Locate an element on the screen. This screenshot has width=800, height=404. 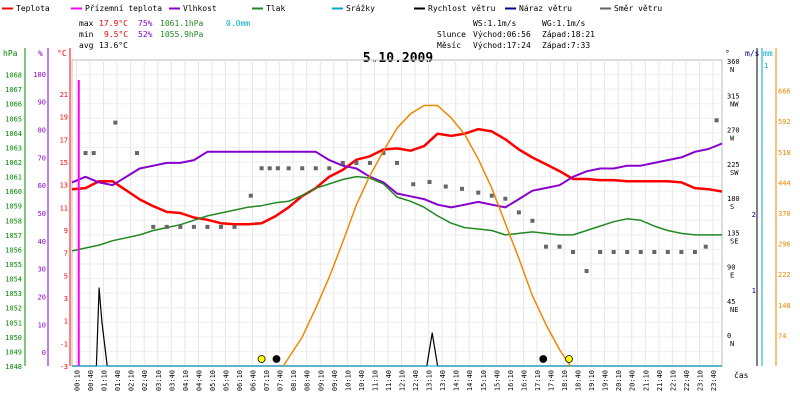
x-tick-1210: 12:10 is located at coordinates (403, 380).